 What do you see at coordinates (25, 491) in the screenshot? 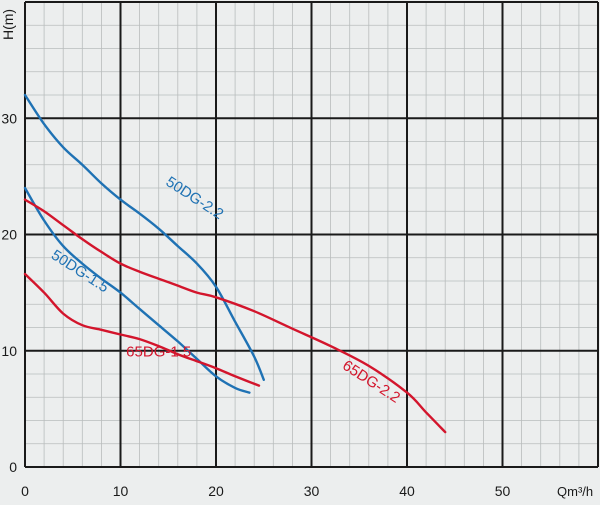
I see `x-tick-label: 0` at bounding box center [25, 491].